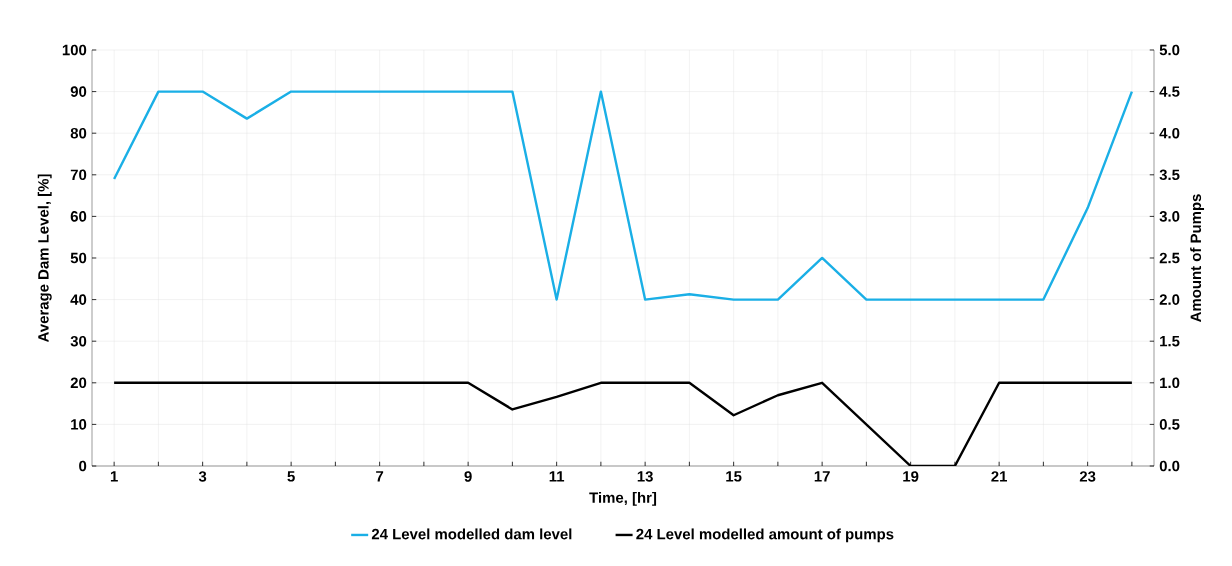 This screenshot has height=566, width=1232. Describe the element at coordinates (44, 258) in the screenshot. I see `y-axis-title: Average Dam Level, [%]` at that location.